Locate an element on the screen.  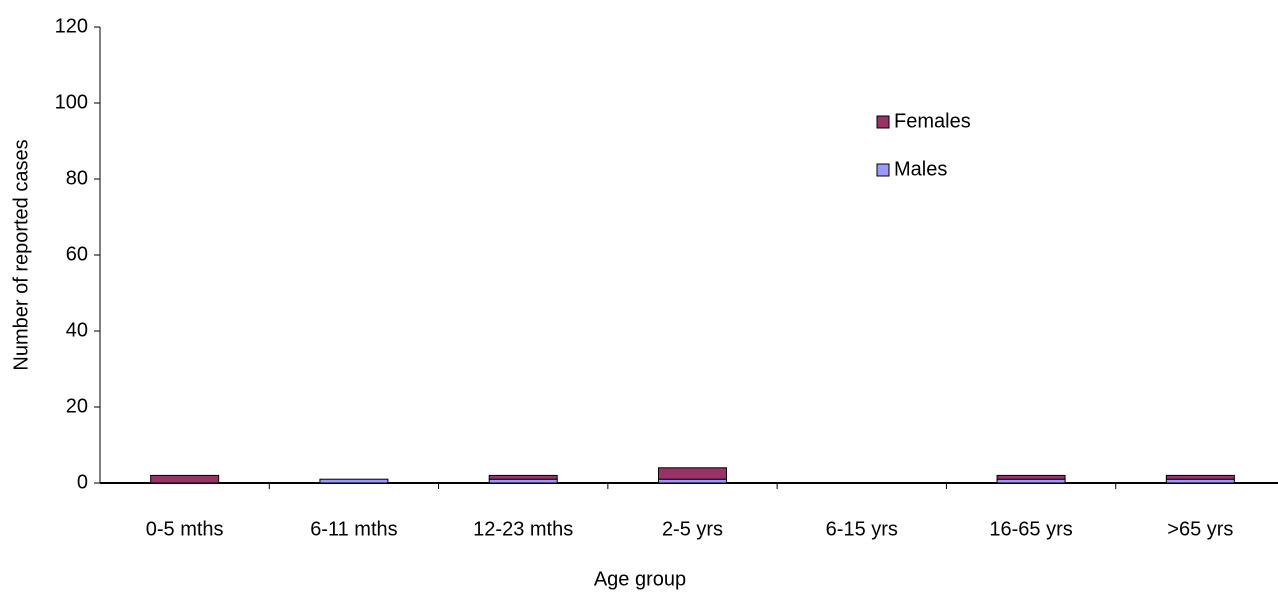
legend-label: Females is located at coordinates (932, 121).